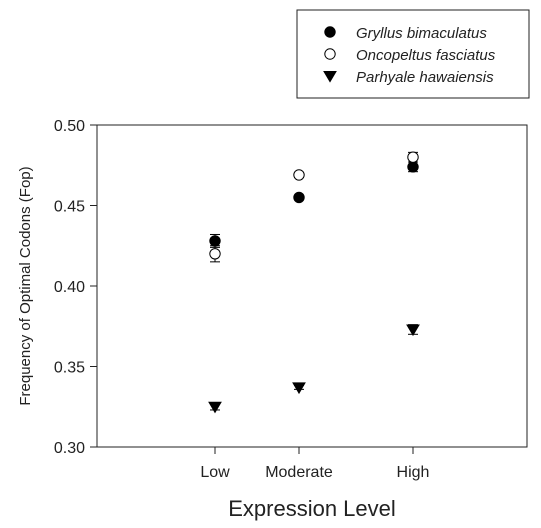  What do you see at coordinates (69, 126) in the screenshot?
I see `y-tick-label: 0.50` at bounding box center [69, 126].